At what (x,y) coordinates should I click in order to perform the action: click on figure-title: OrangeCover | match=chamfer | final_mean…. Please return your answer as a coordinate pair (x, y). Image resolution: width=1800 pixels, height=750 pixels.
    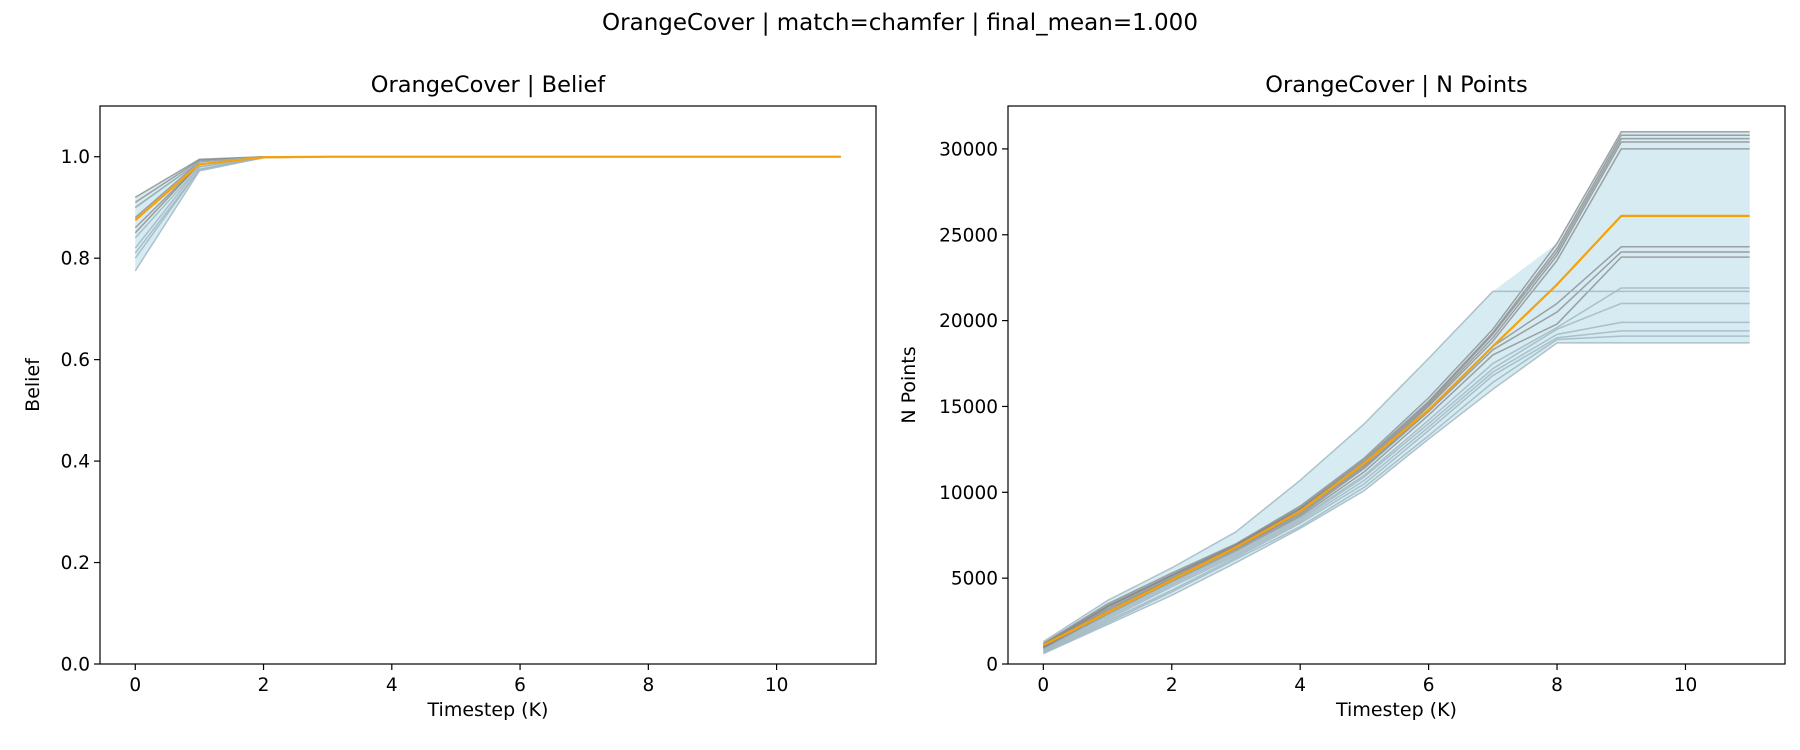
    Looking at the image, I should click on (900, 23).